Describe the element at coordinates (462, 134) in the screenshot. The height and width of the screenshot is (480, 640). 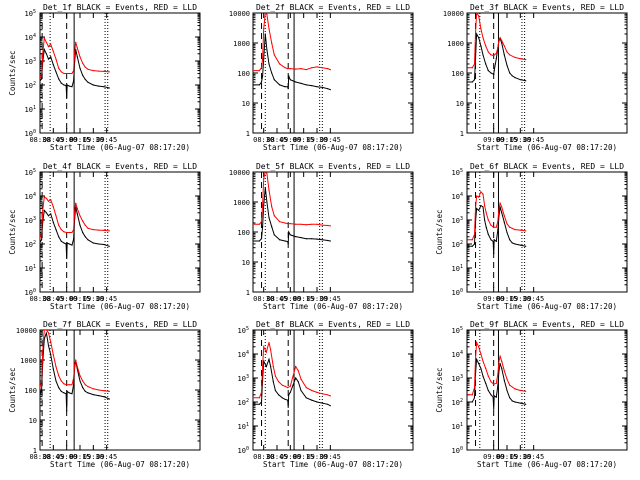
I see `y-tick-label: 1` at that location.